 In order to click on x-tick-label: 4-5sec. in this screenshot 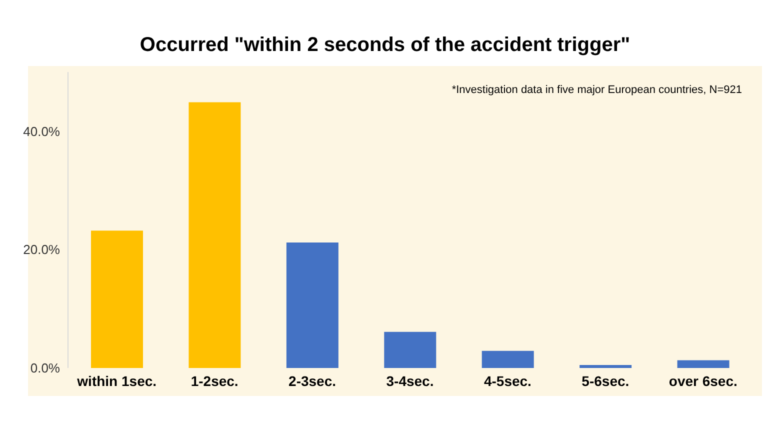, I will do `click(508, 380)`.